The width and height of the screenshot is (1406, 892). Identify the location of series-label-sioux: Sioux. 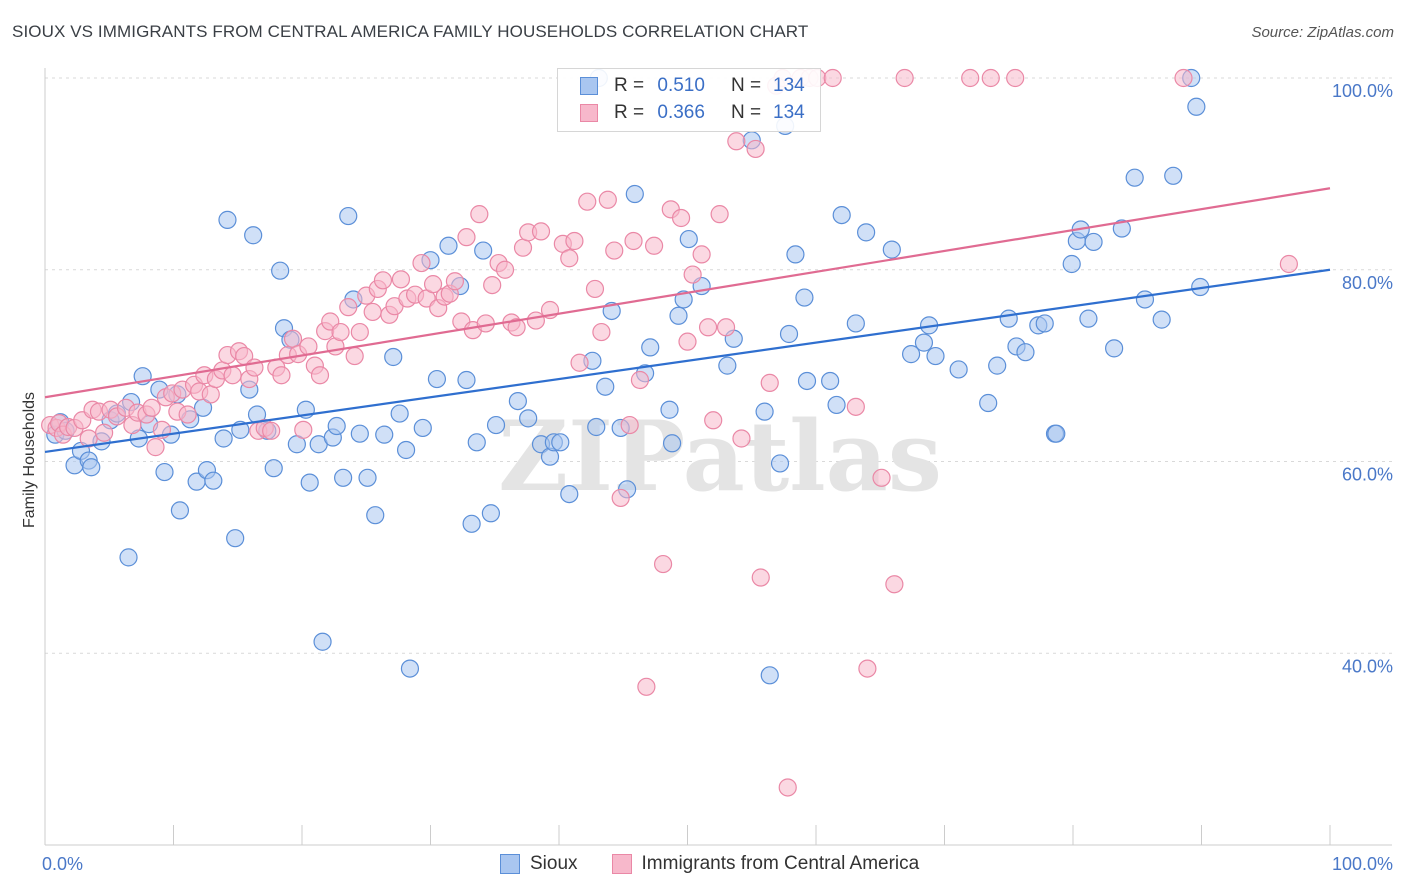
(554, 863).